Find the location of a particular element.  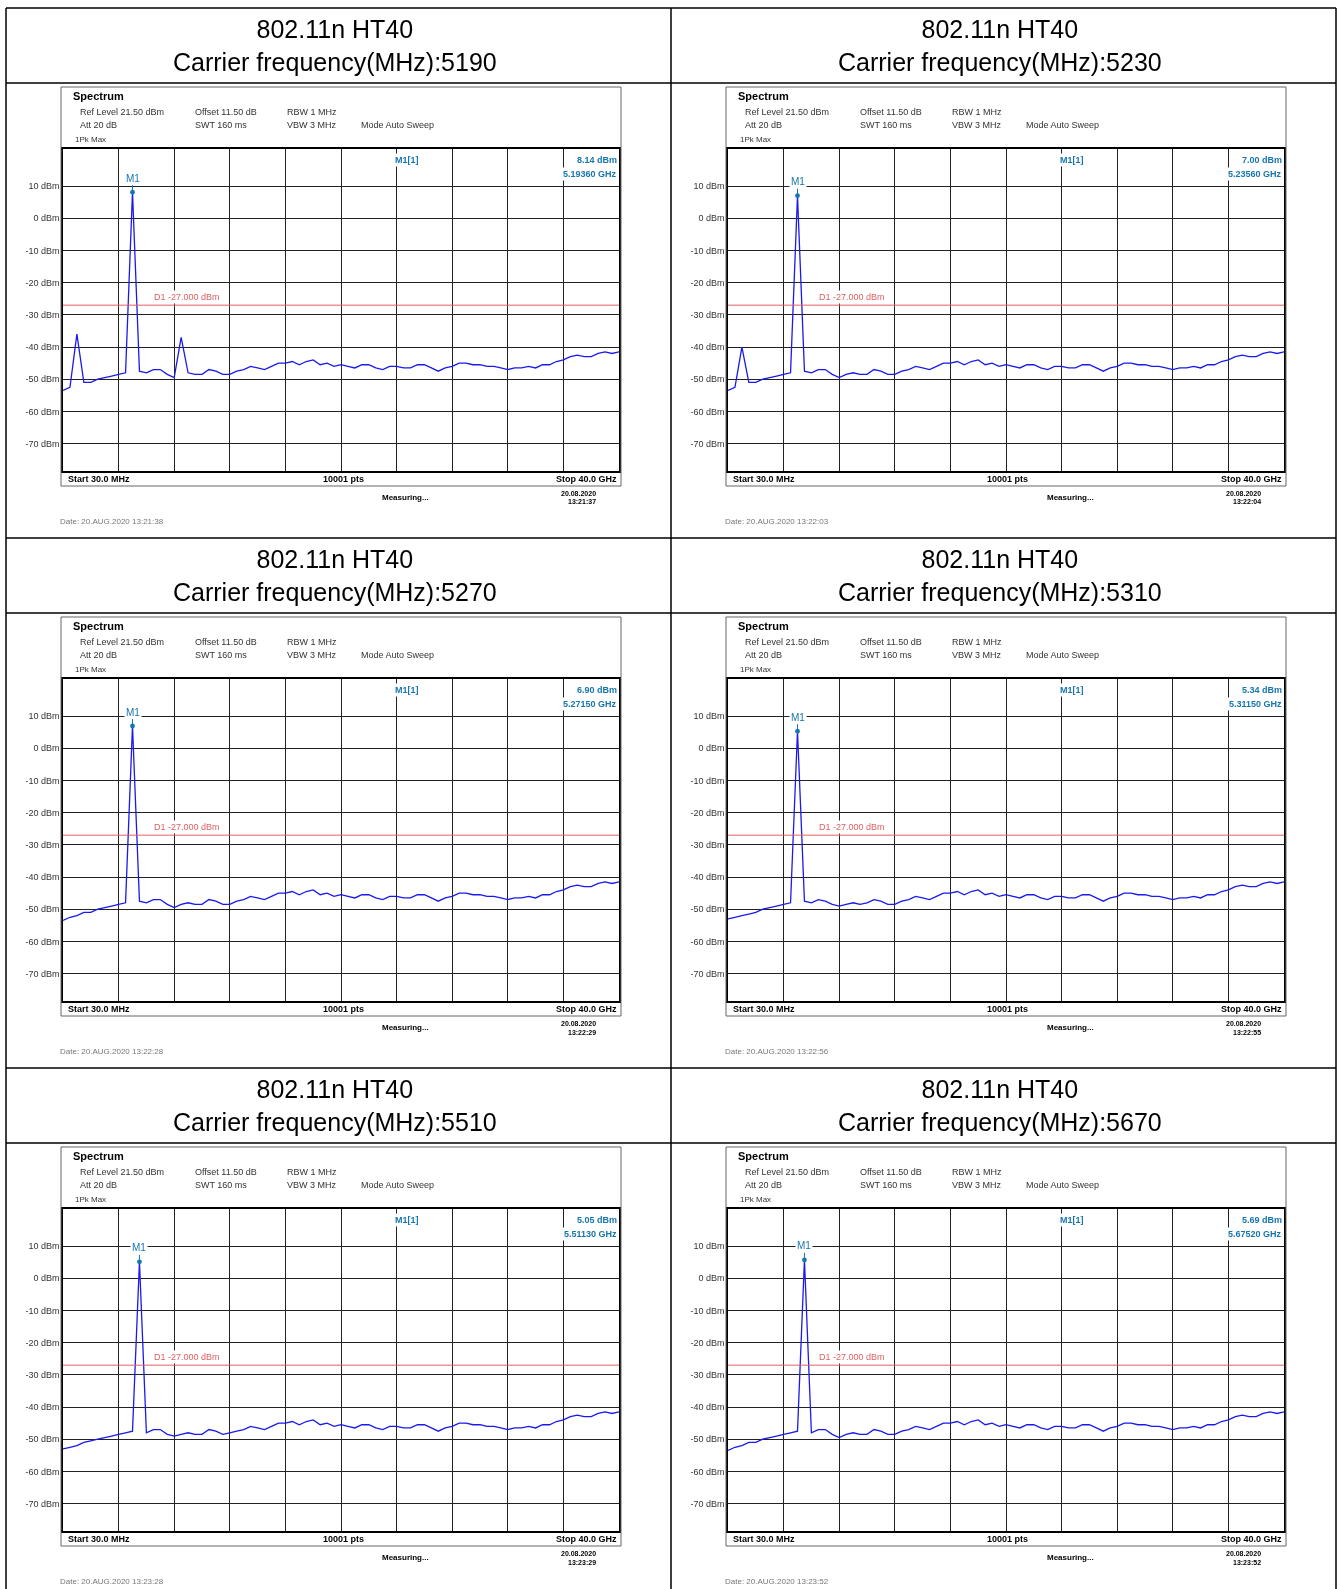

text: Date: 20.AUG.2020 13:23:28 is located at coordinates (112, 1581).